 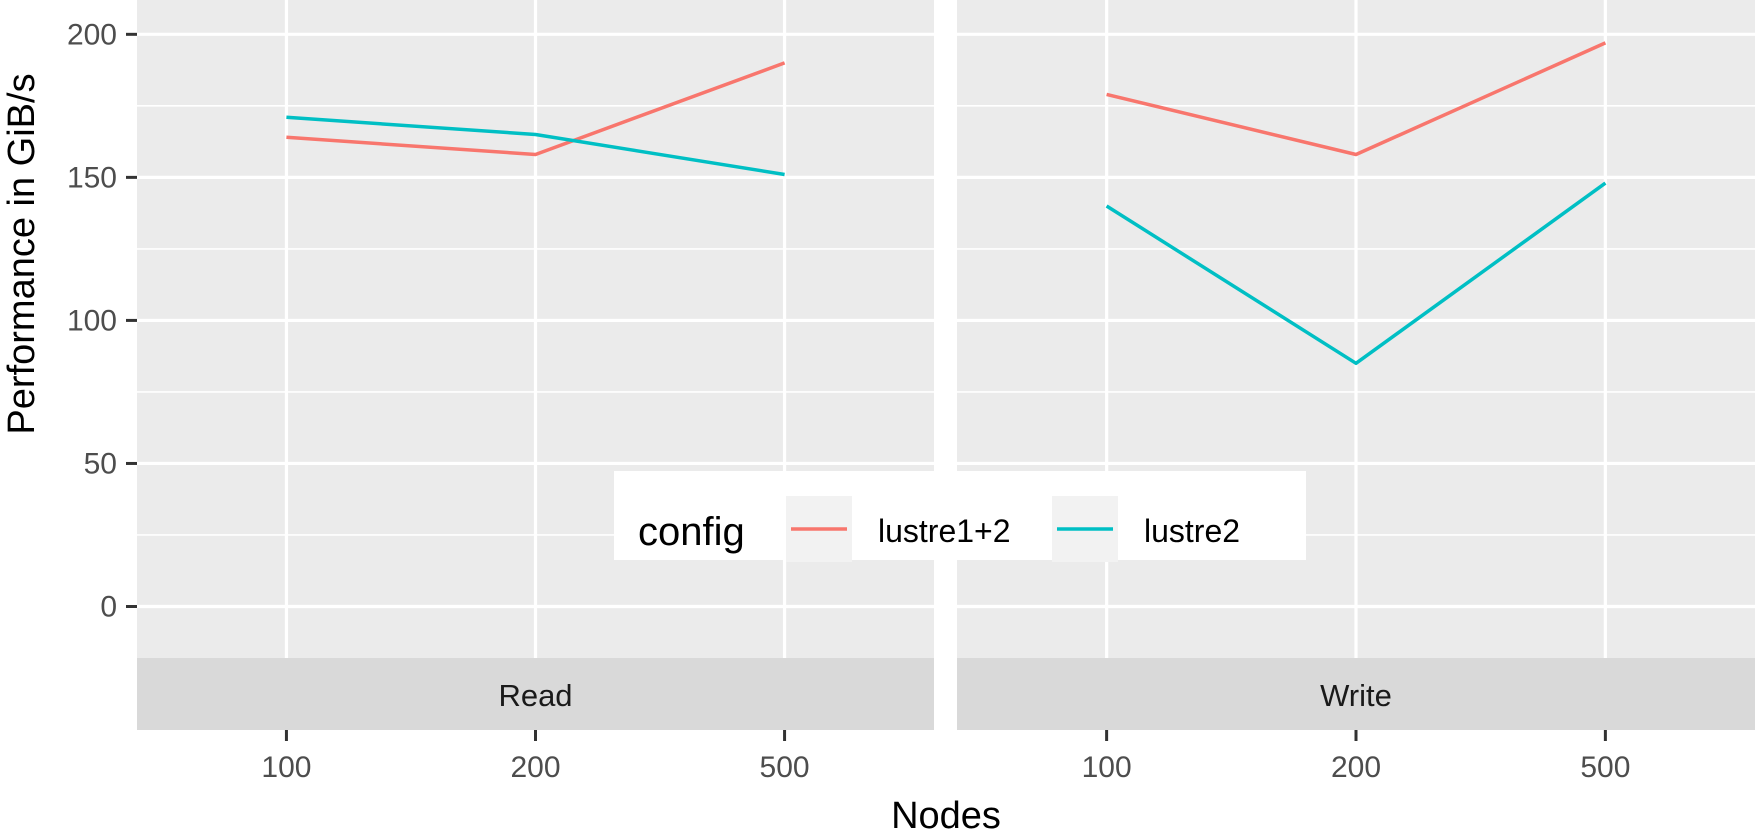 I want to click on legend: config lustre1+2 lustre2, so click(x=960, y=516).